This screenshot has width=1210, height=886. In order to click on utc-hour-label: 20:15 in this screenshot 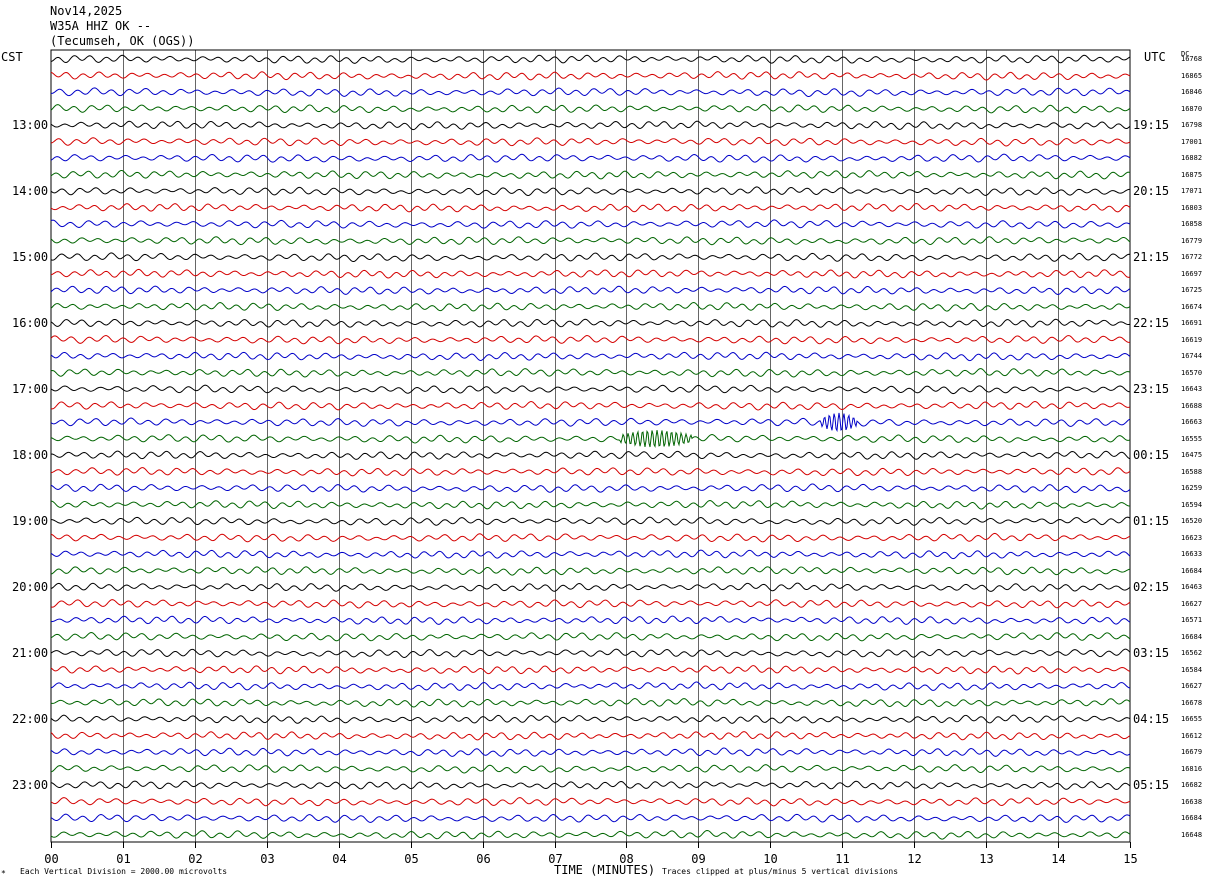, I will do `click(1151, 191)`.